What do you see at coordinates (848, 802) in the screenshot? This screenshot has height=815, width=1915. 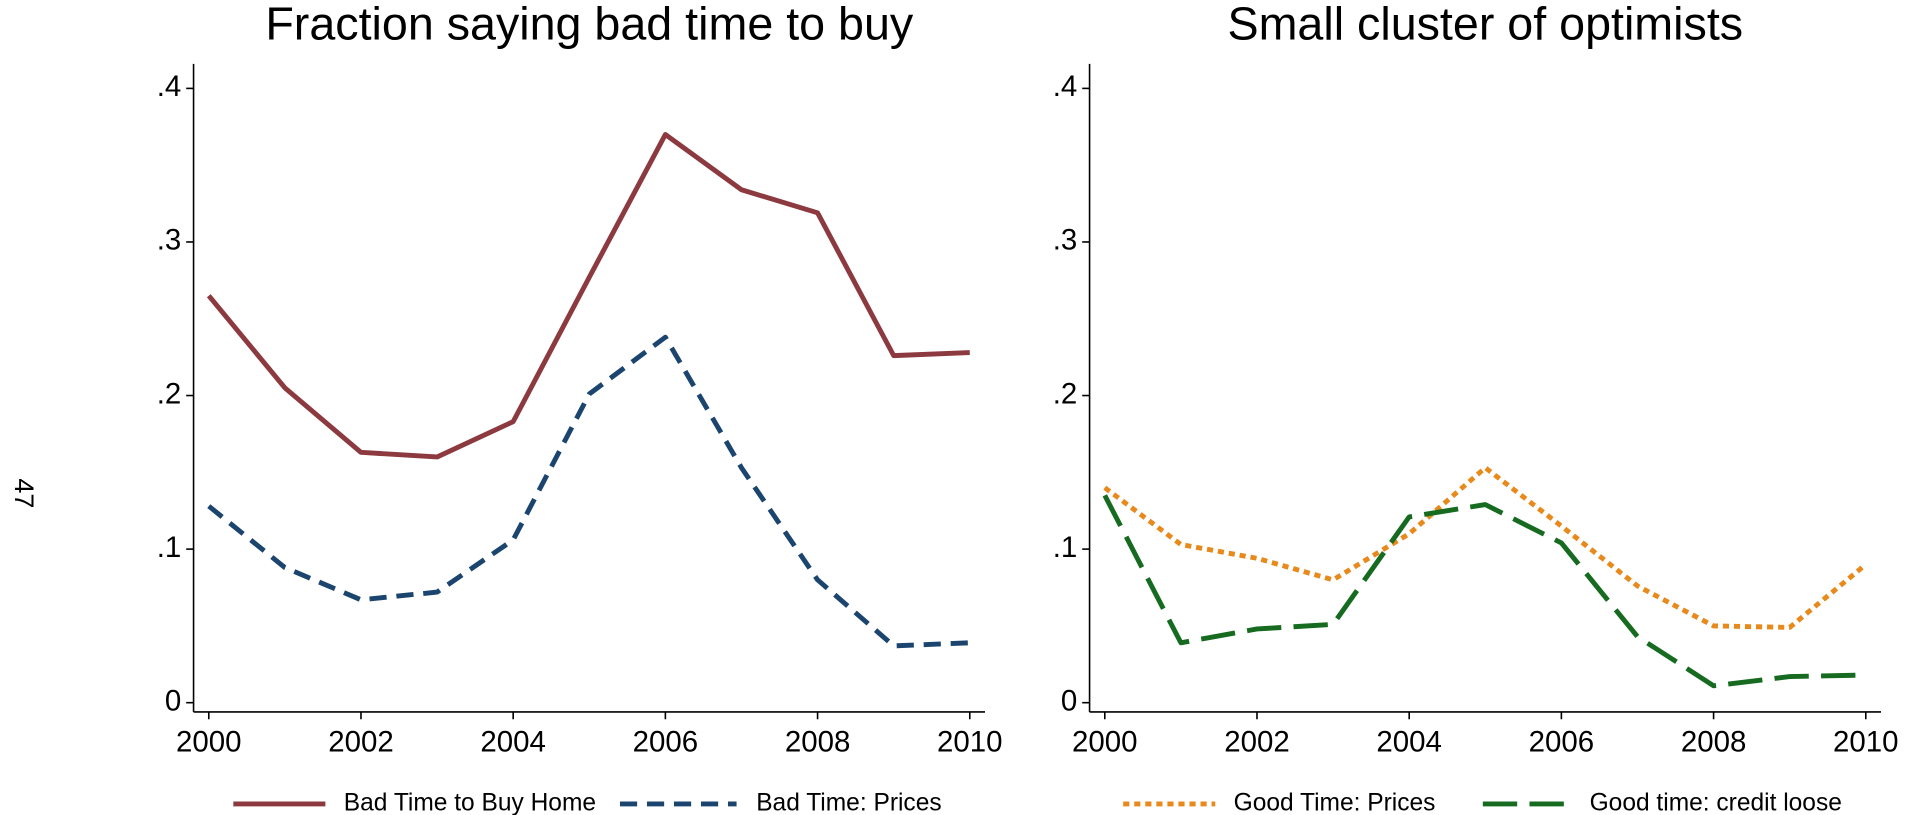 I see `legend-label: Bad Time: Prices` at bounding box center [848, 802].